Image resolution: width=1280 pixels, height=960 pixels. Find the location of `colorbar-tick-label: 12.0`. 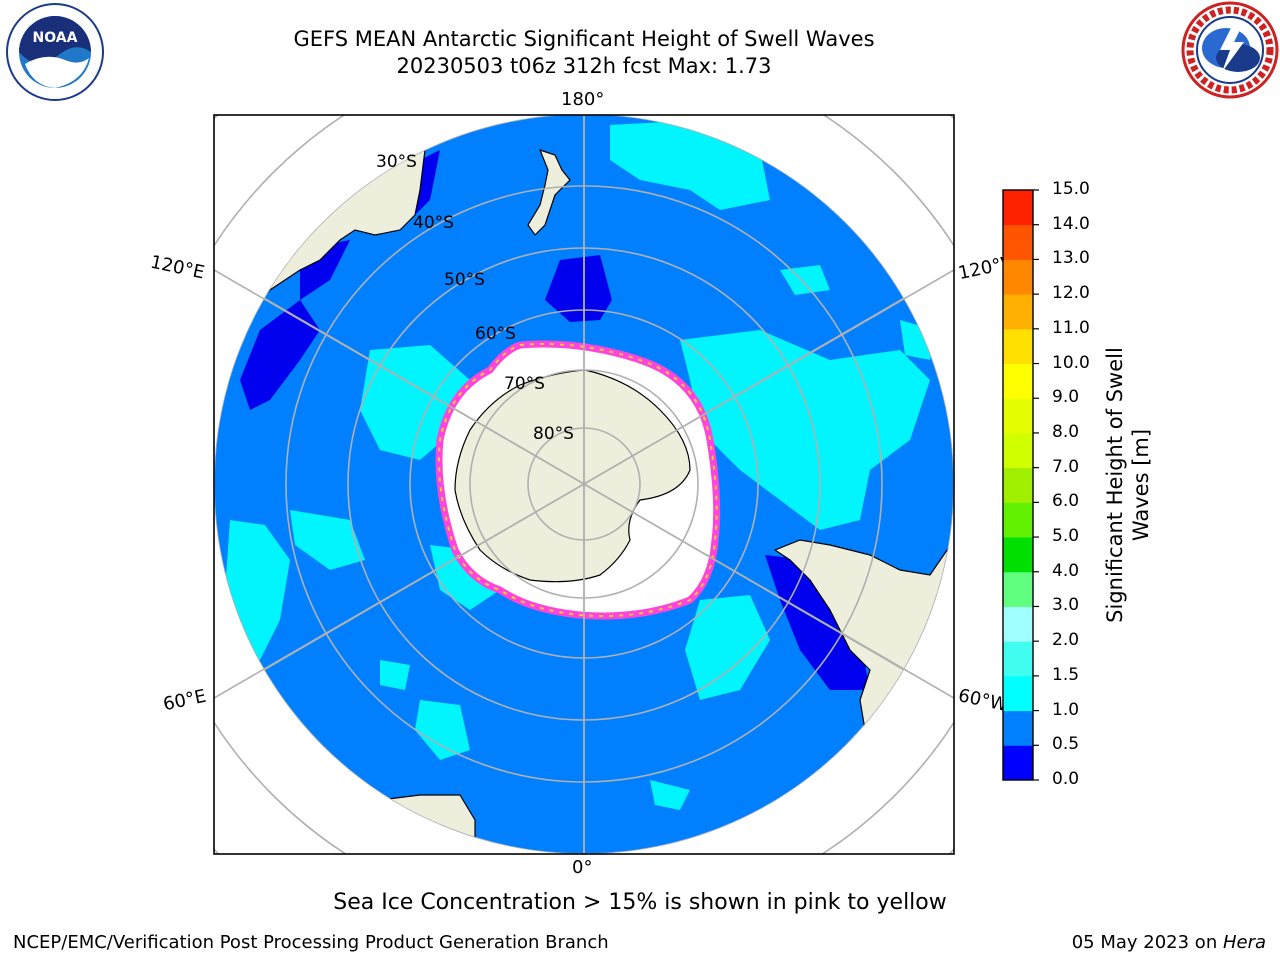

colorbar-tick-label: 12.0 is located at coordinates (1071, 293).